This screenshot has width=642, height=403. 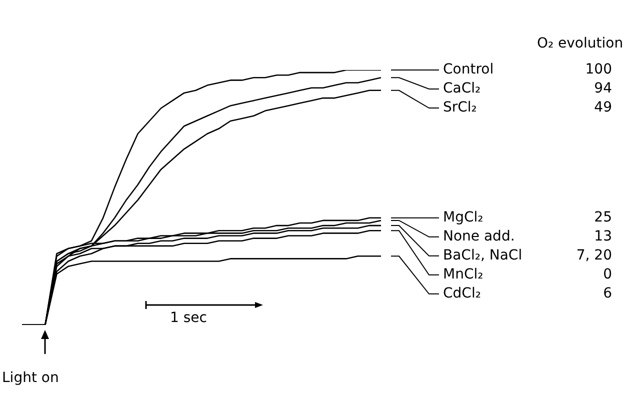 What do you see at coordinates (603, 108) in the screenshot?
I see `text: 49` at bounding box center [603, 108].